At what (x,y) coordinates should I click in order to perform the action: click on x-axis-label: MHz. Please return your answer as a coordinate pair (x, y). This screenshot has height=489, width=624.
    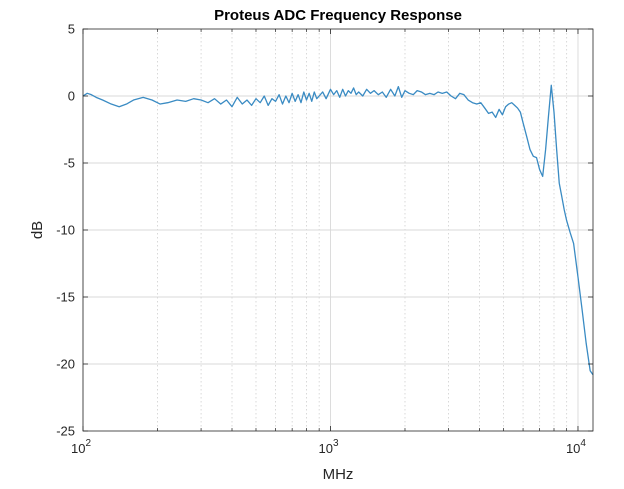
    Looking at the image, I should click on (338, 474).